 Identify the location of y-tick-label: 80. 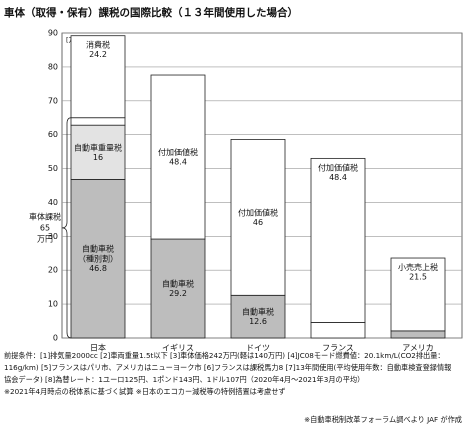
(53, 66).